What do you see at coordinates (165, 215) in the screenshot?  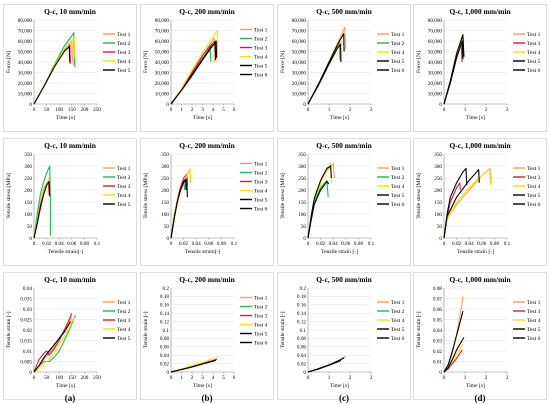 I see `y-tick-label: 100` at bounding box center [165, 215].